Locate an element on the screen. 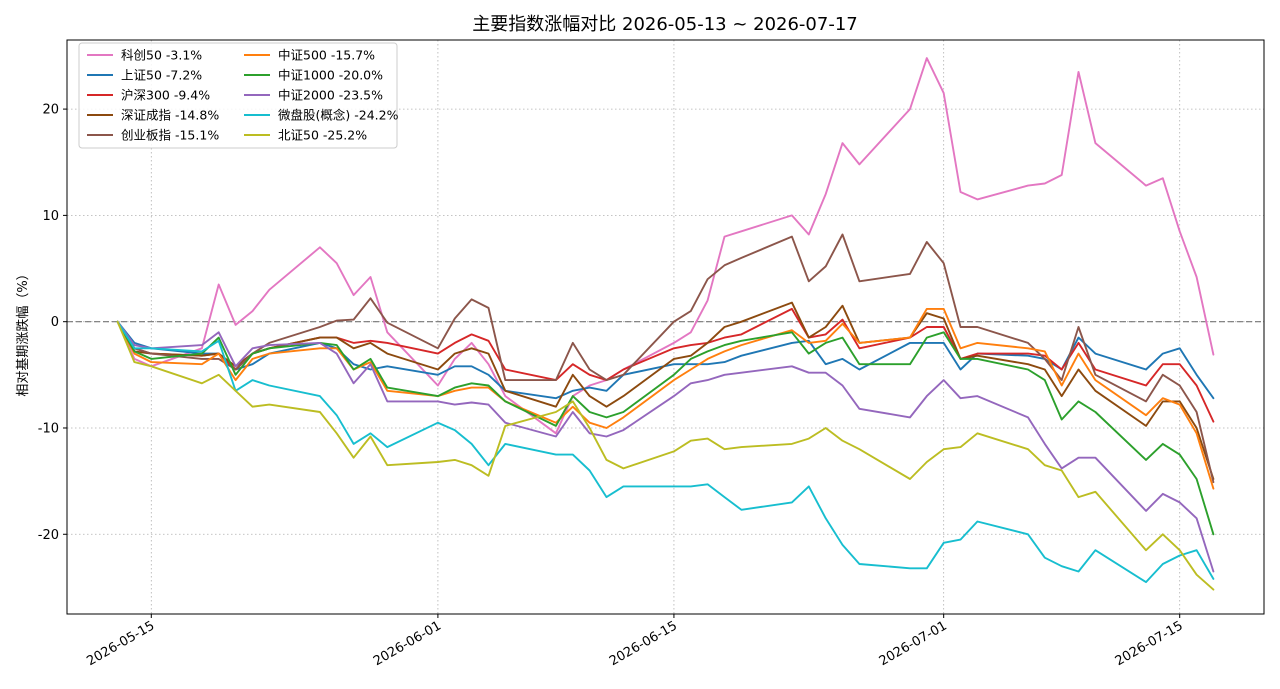 The image size is (1280, 689). legend-label: 创业板指 -15.1% is located at coordinates (170, 135).